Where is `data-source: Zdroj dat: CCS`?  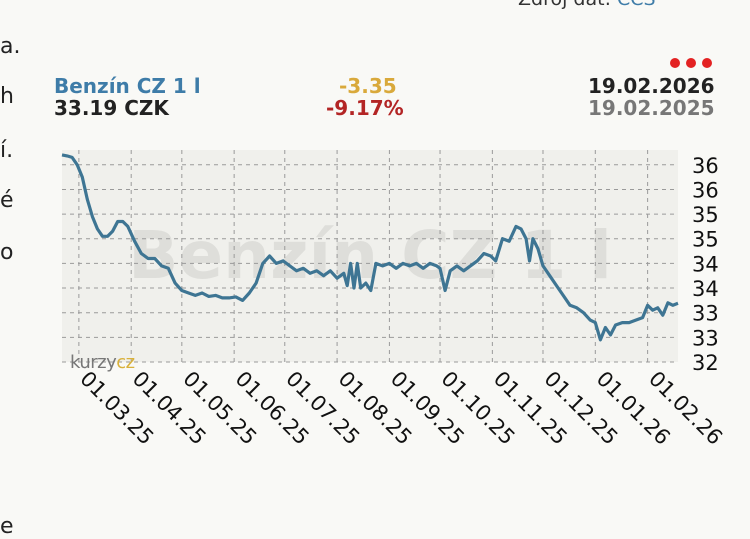 data-source: Zdroj dat: CCS is located at coordinates (587, 5).